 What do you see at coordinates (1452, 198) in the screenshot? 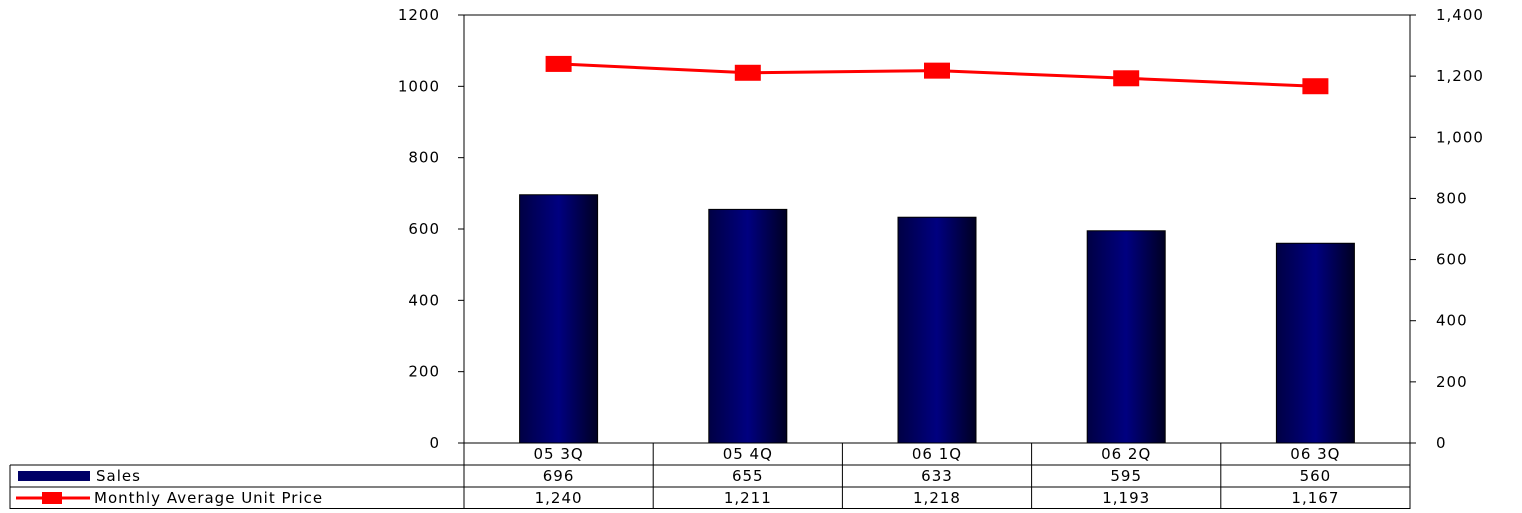
I see `right-tick-label: 800` at bounding box center [1452, 198].